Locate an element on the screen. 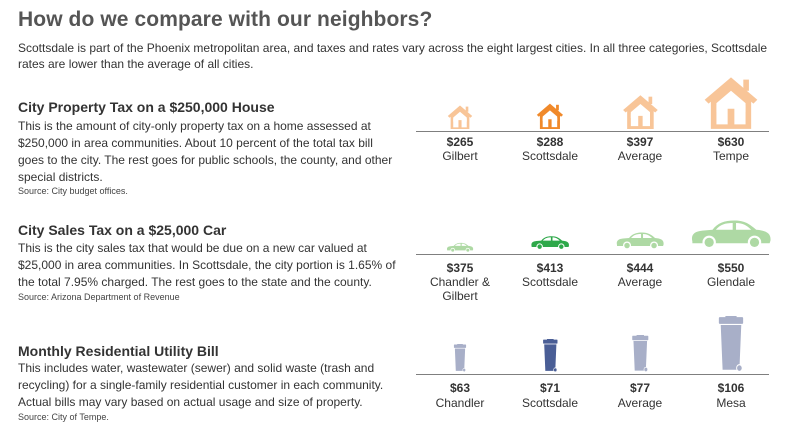 This screenshot has width=792, height=433. value-label: $444 is located at coordinates (640, 268).